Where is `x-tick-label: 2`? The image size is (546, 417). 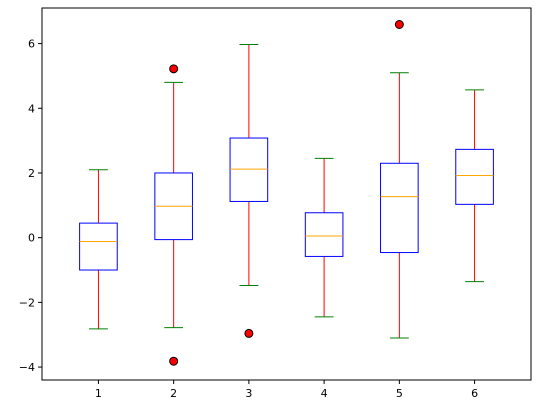 x-tick-label: 2 is located at coordinates (173, 393).